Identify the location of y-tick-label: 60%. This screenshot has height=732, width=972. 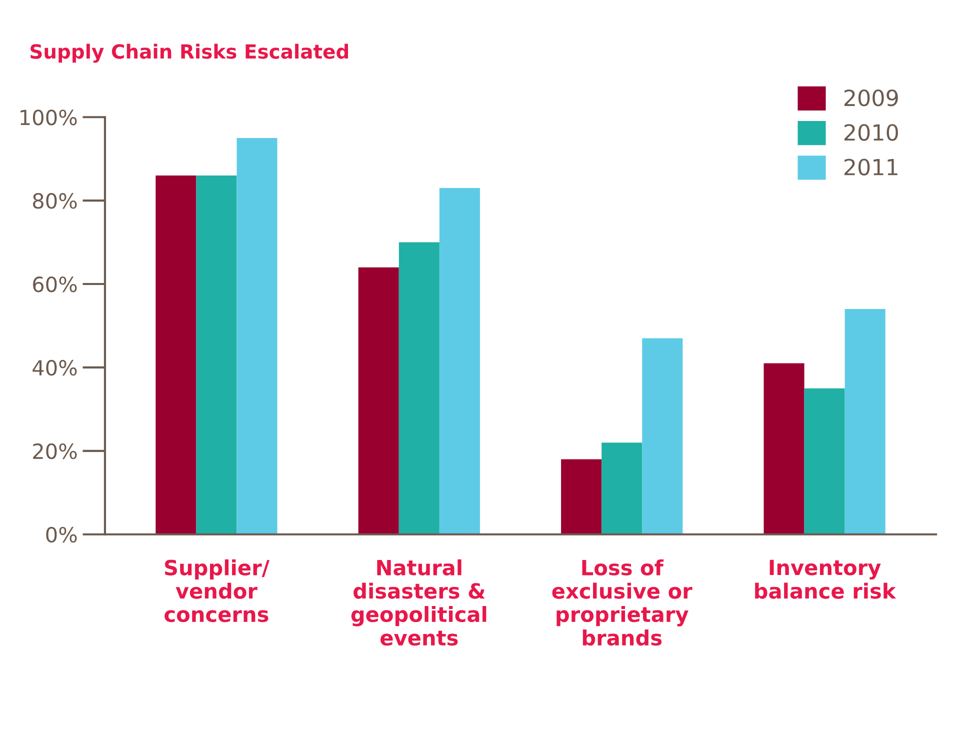
(55, 284).